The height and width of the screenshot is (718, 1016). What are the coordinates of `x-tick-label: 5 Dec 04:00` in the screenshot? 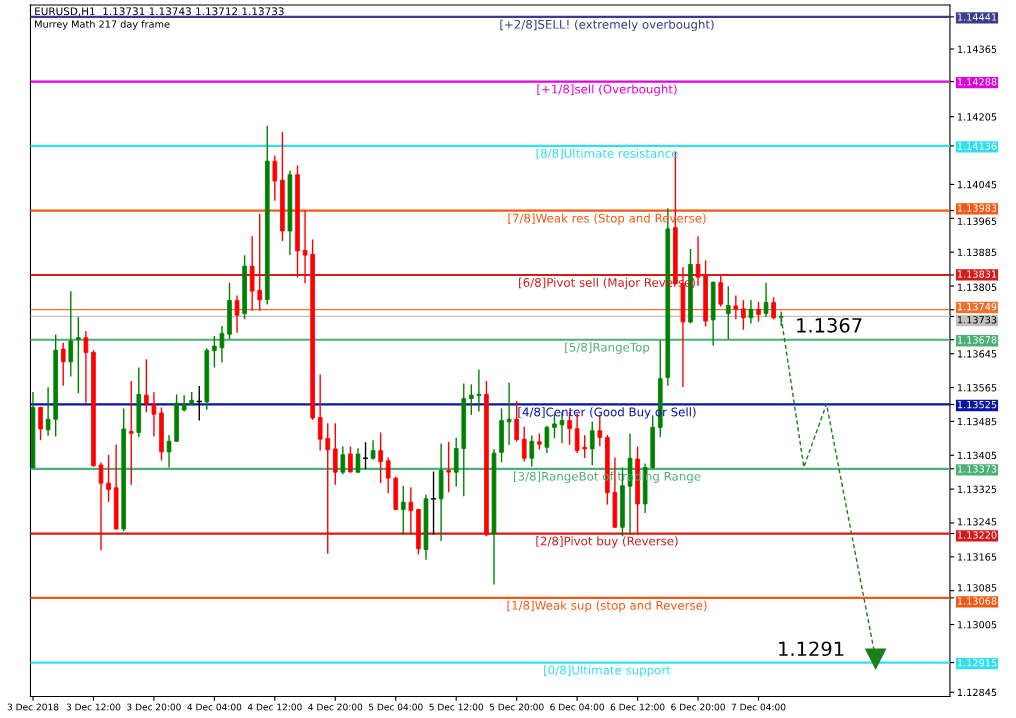 It's located at (395, 707).